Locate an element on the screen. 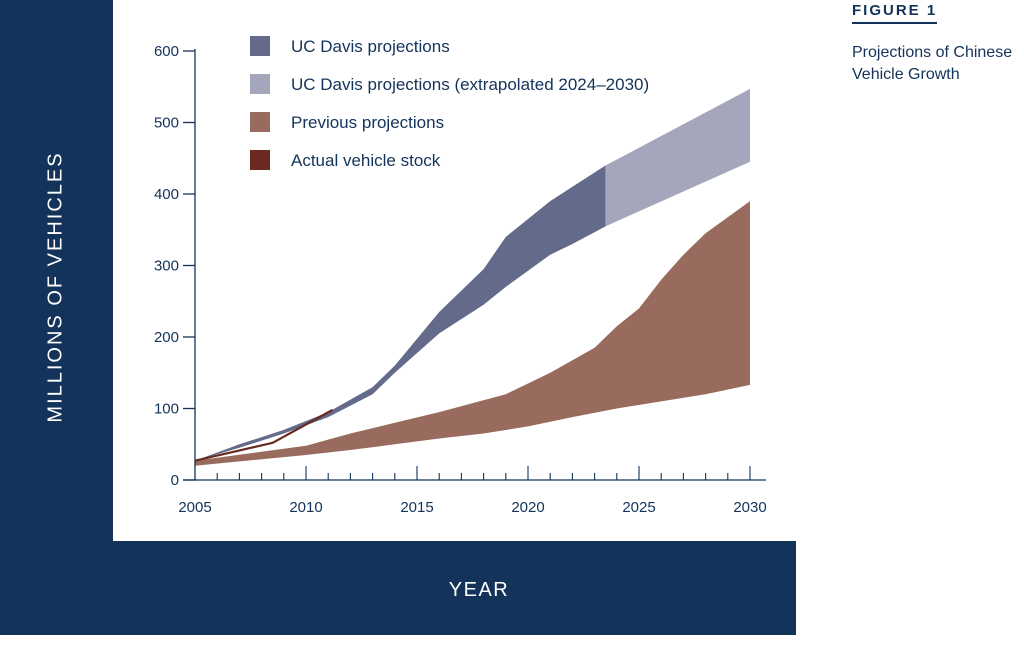  x-tick-label: 2025 is located at coordinates (638, 507).